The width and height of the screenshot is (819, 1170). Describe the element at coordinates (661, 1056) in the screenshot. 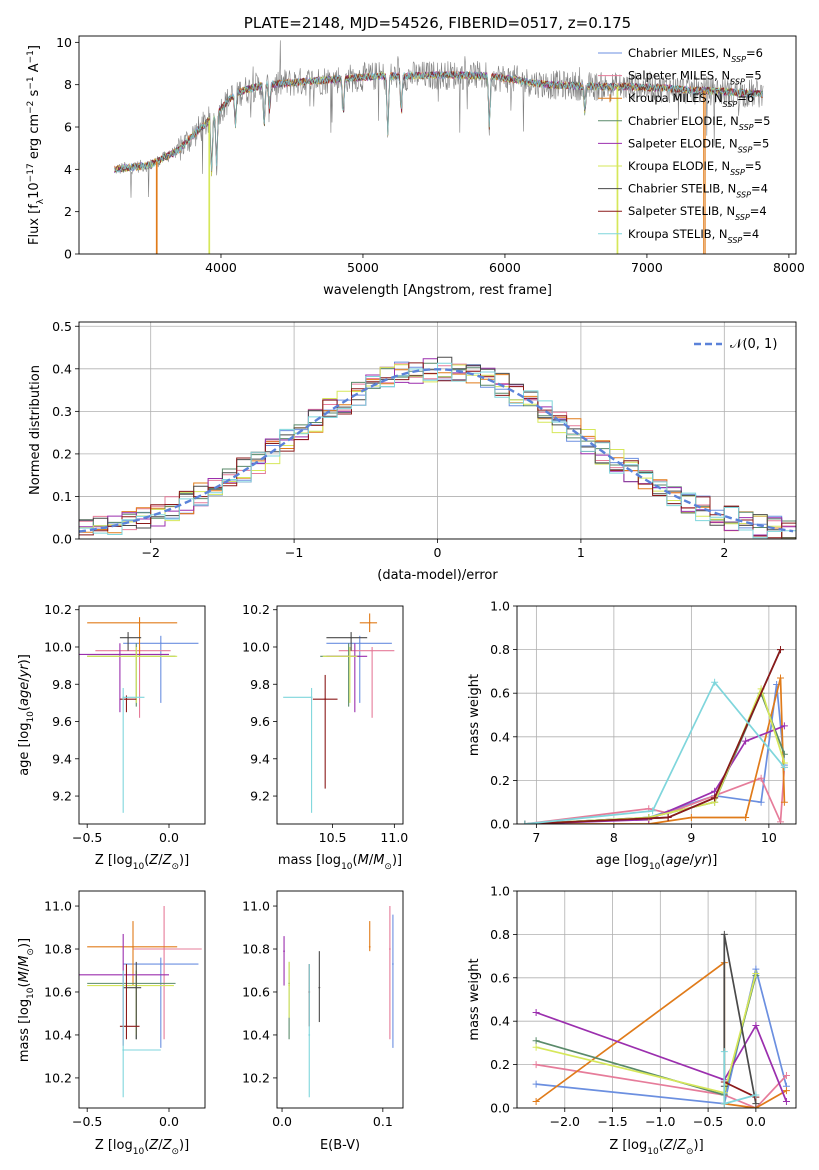

I see `weight-line-salpeter_elodie` at that location.